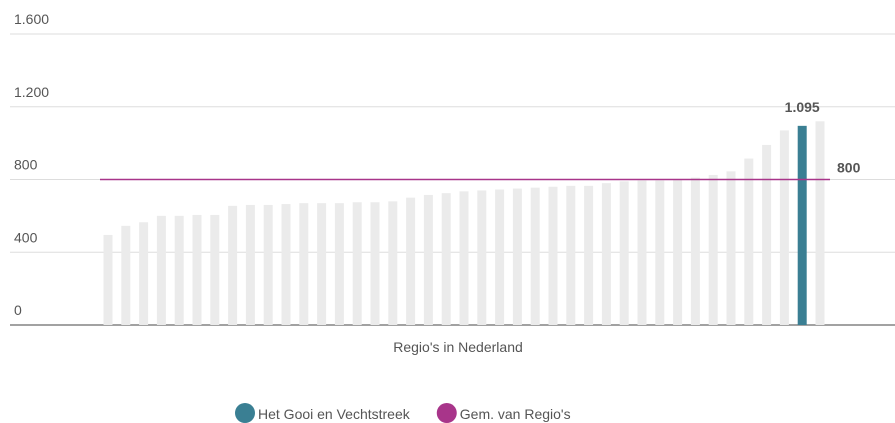  What do you see at coordinates (458, 347) in the screenshot?
I see `x-axis-label: Regio's in Nederland` at bounding box center [458, 347].